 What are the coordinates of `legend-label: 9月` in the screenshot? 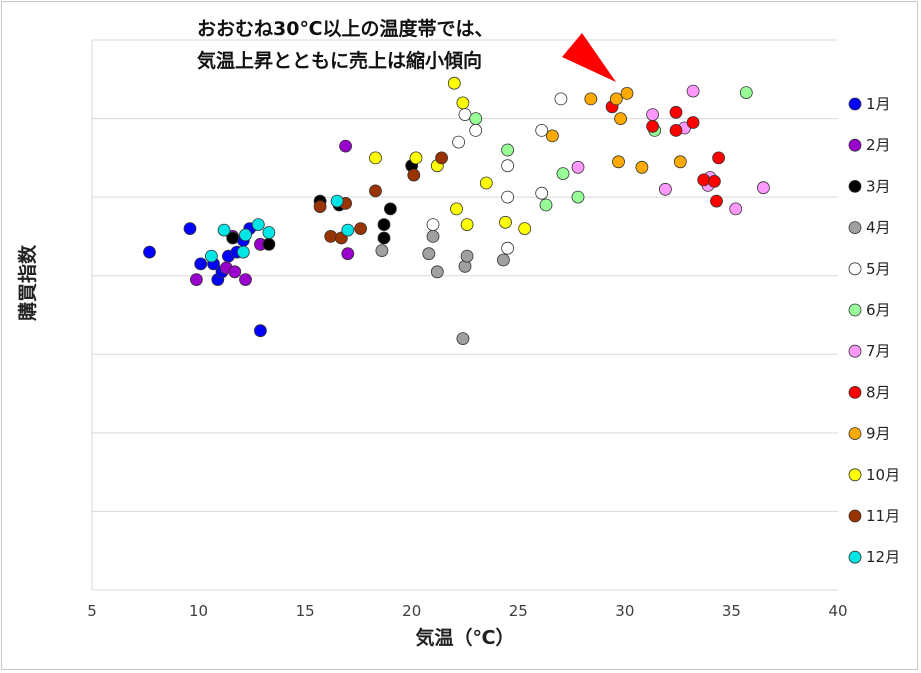 It's located at (878, 434).